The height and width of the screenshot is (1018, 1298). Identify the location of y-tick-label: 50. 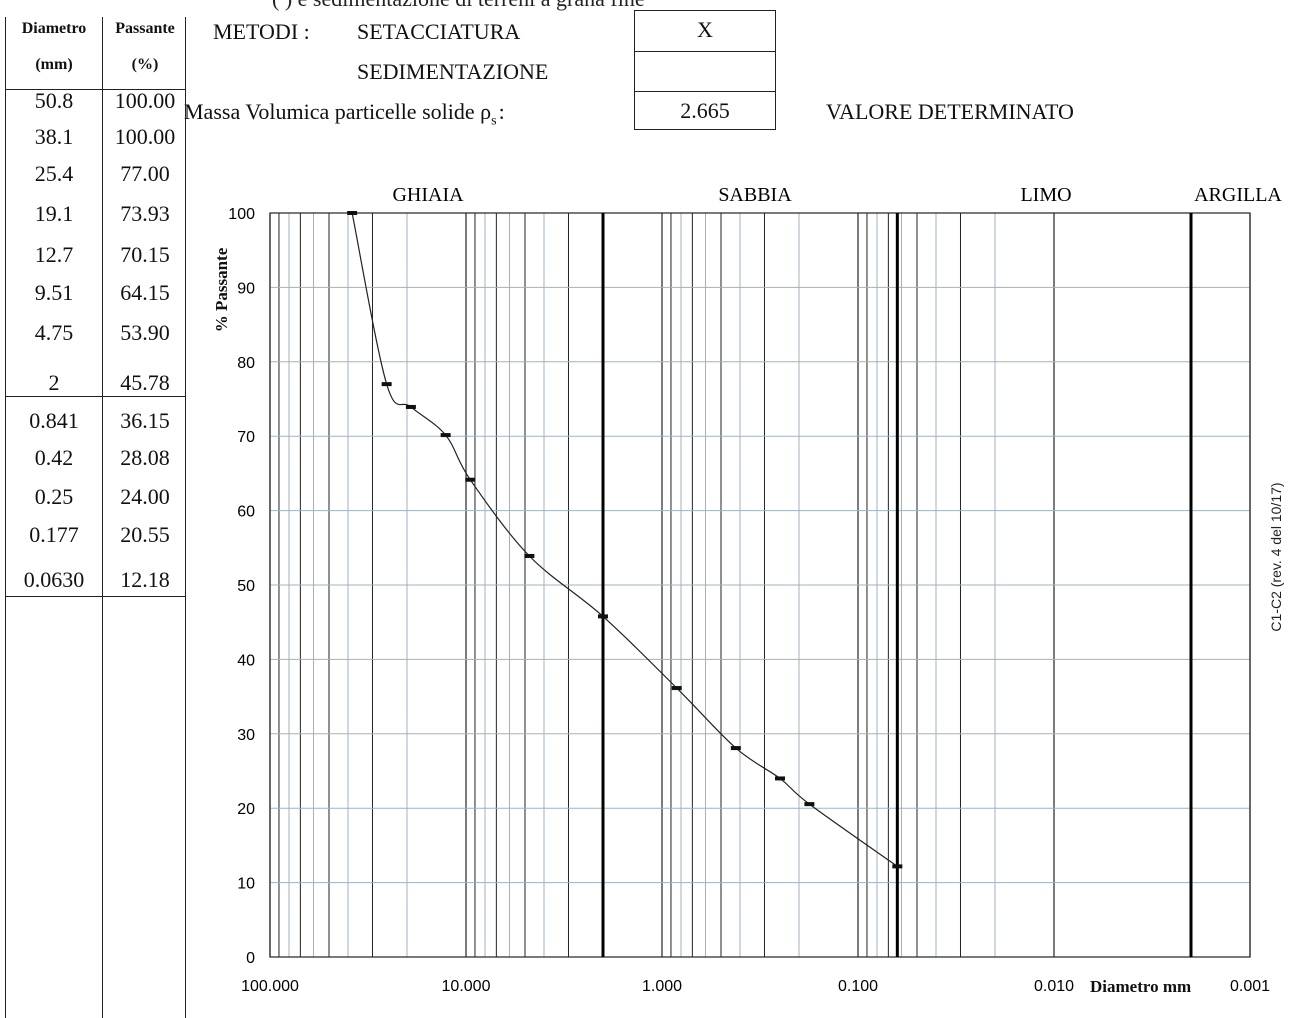
(246, 586).